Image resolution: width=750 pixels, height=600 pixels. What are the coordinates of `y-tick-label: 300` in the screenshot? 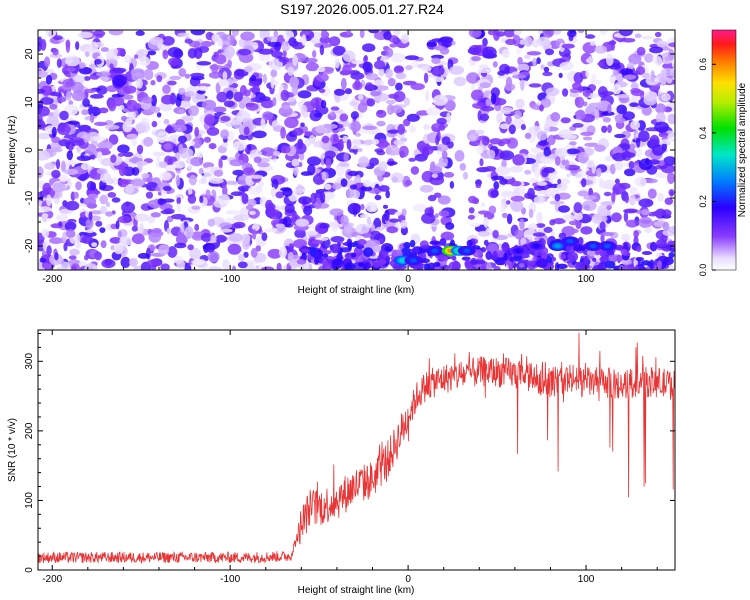 It's located at (29, 361).